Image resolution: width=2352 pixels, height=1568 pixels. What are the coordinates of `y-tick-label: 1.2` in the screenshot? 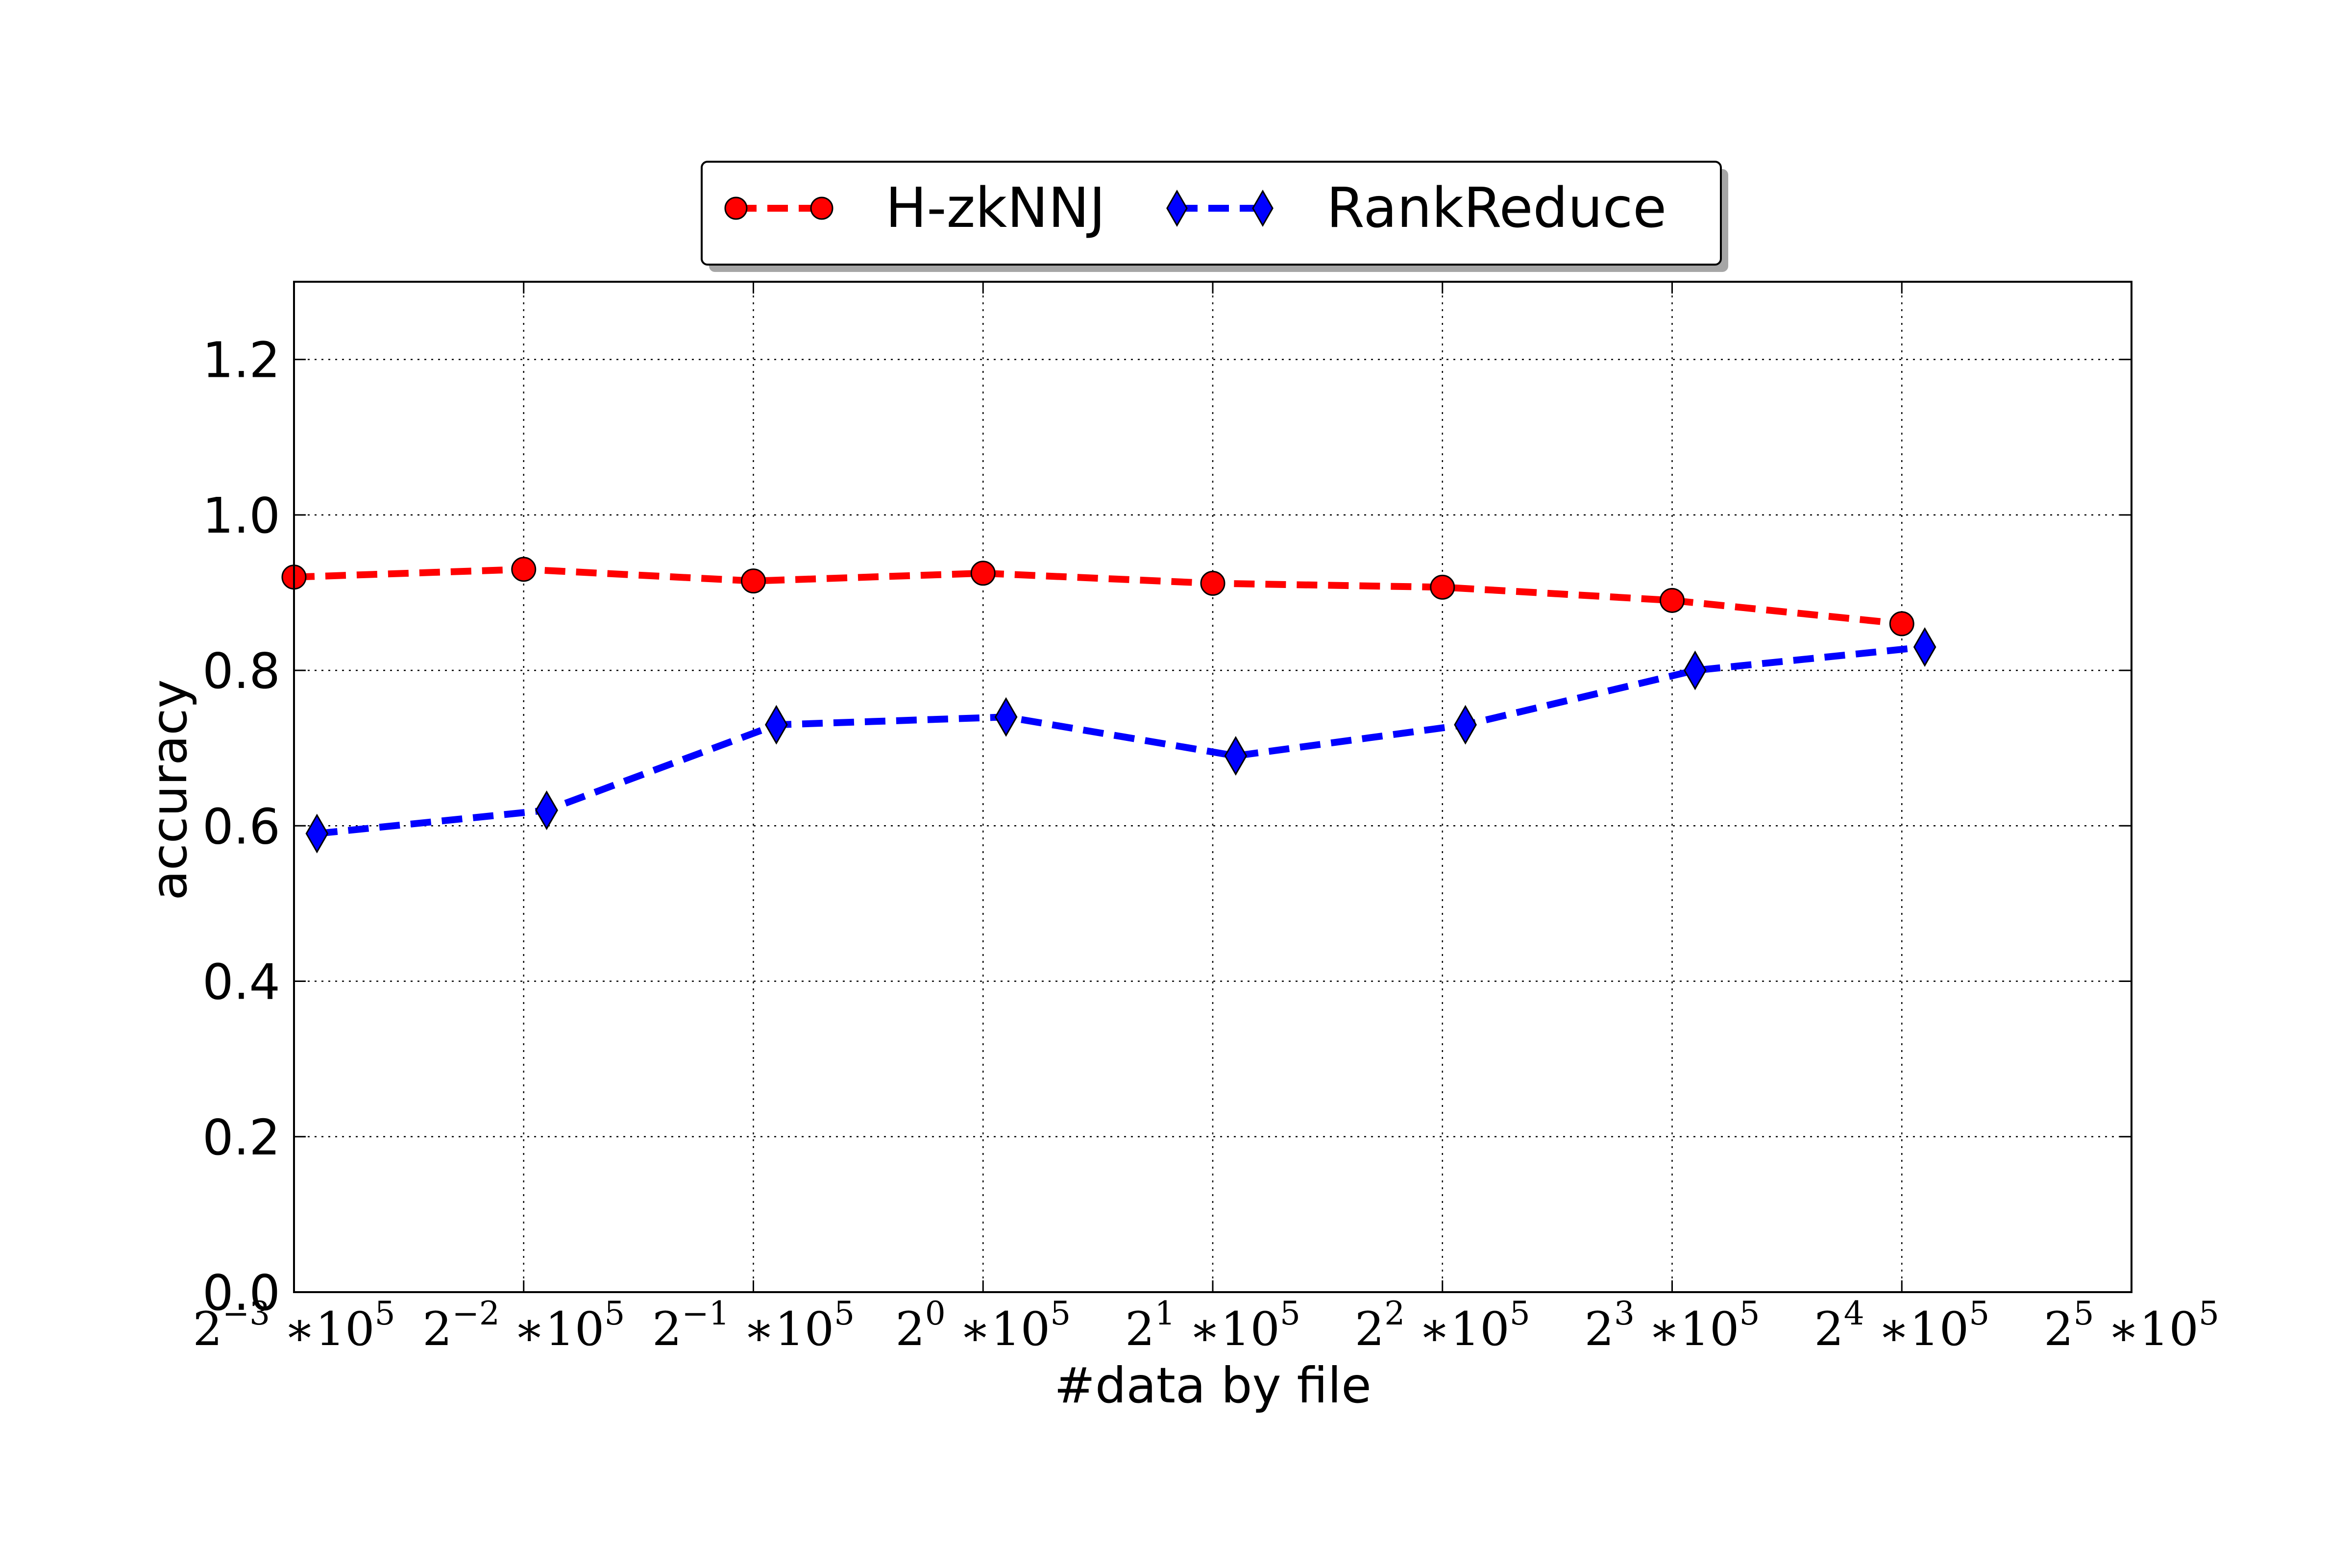 It's located at (241, 360).